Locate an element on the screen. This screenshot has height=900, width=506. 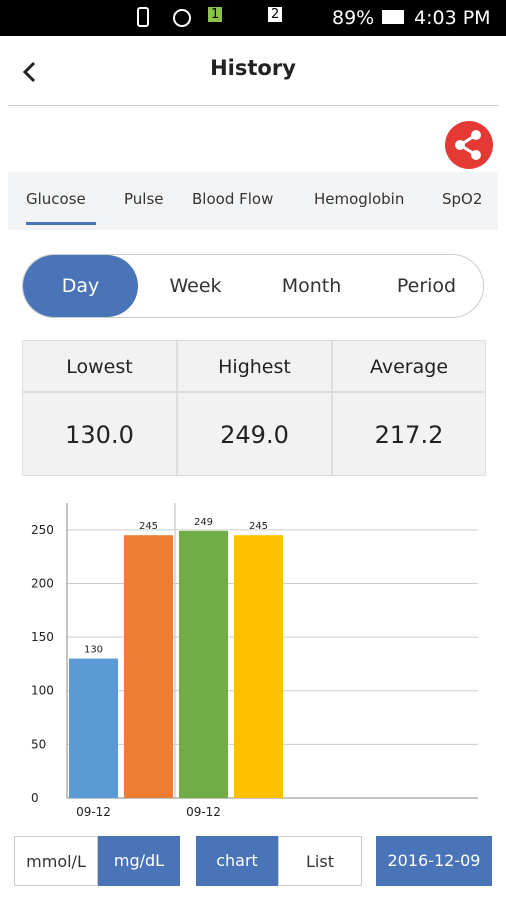
status-icons is located at coordinates (164, 17).